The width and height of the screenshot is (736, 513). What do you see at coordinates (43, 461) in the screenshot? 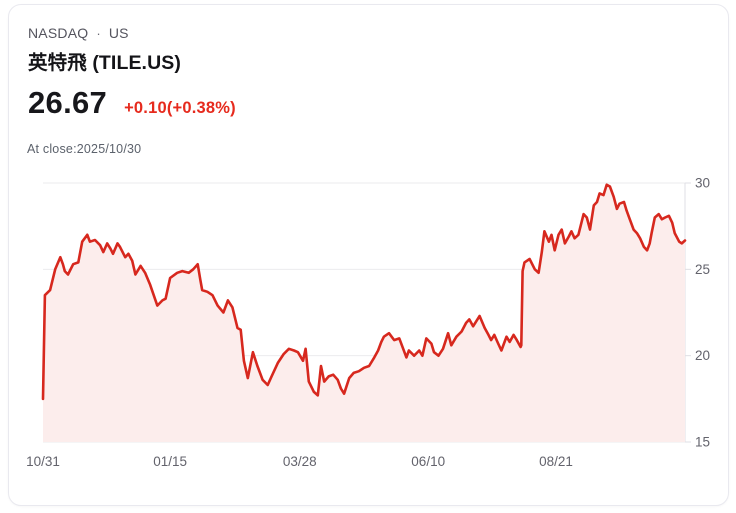
I see `svg-text: 10/31` at bounding box center [43, 461].